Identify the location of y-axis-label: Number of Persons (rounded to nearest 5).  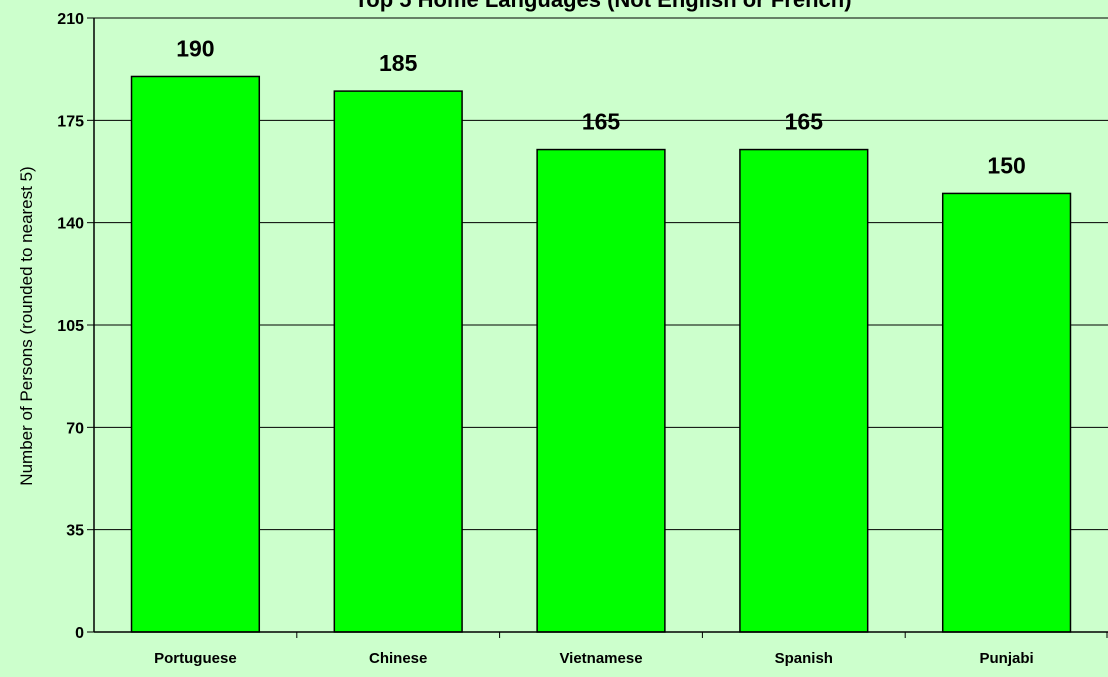
(26, 325).